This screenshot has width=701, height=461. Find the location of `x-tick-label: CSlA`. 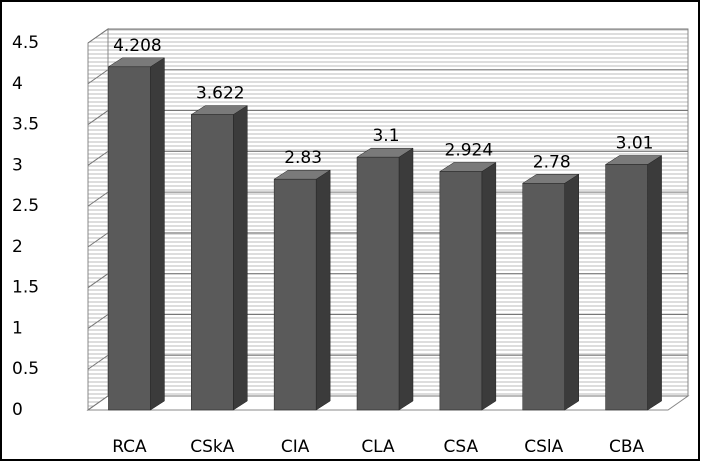

x-tick-label: CSlA is located at coordinates (543, 447).